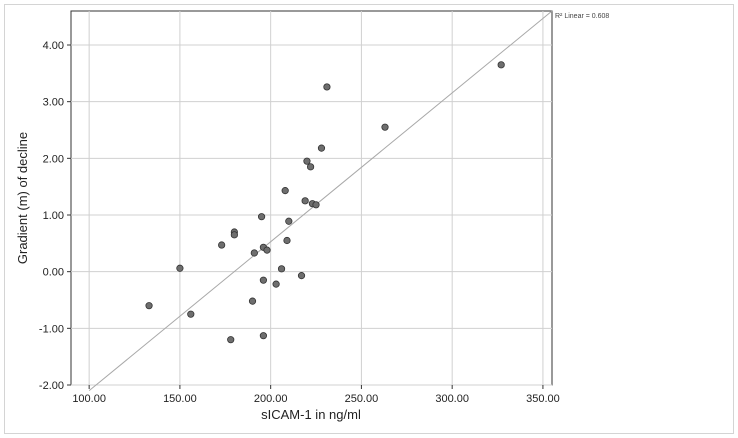 The width and height of the screenshot is (738, 438). I want to click on x-axis-title: sICAM-1 in ng/ml, so click(311, 414).